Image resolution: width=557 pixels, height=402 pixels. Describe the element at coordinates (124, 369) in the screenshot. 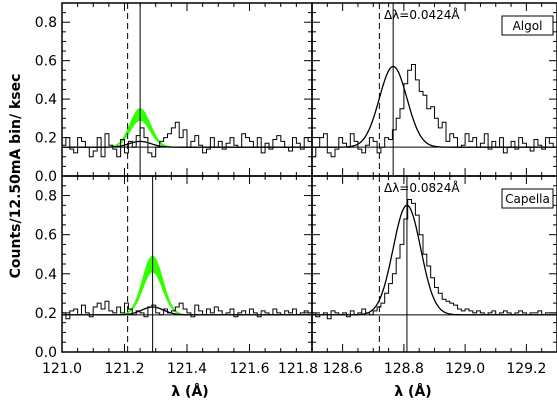

I see `x-tick-label: 121.2` at that location.